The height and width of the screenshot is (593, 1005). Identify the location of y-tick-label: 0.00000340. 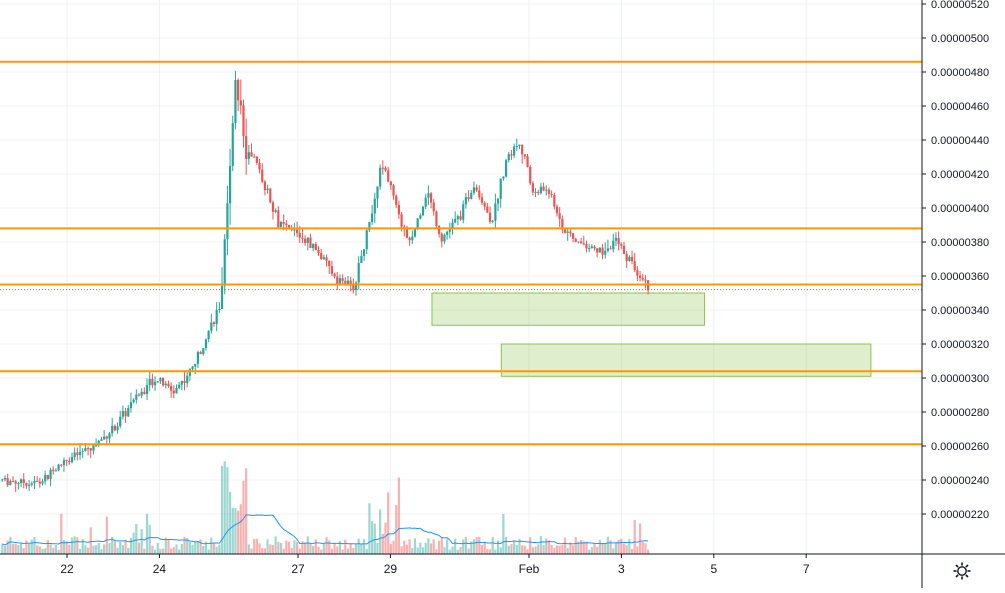
(960, 311).